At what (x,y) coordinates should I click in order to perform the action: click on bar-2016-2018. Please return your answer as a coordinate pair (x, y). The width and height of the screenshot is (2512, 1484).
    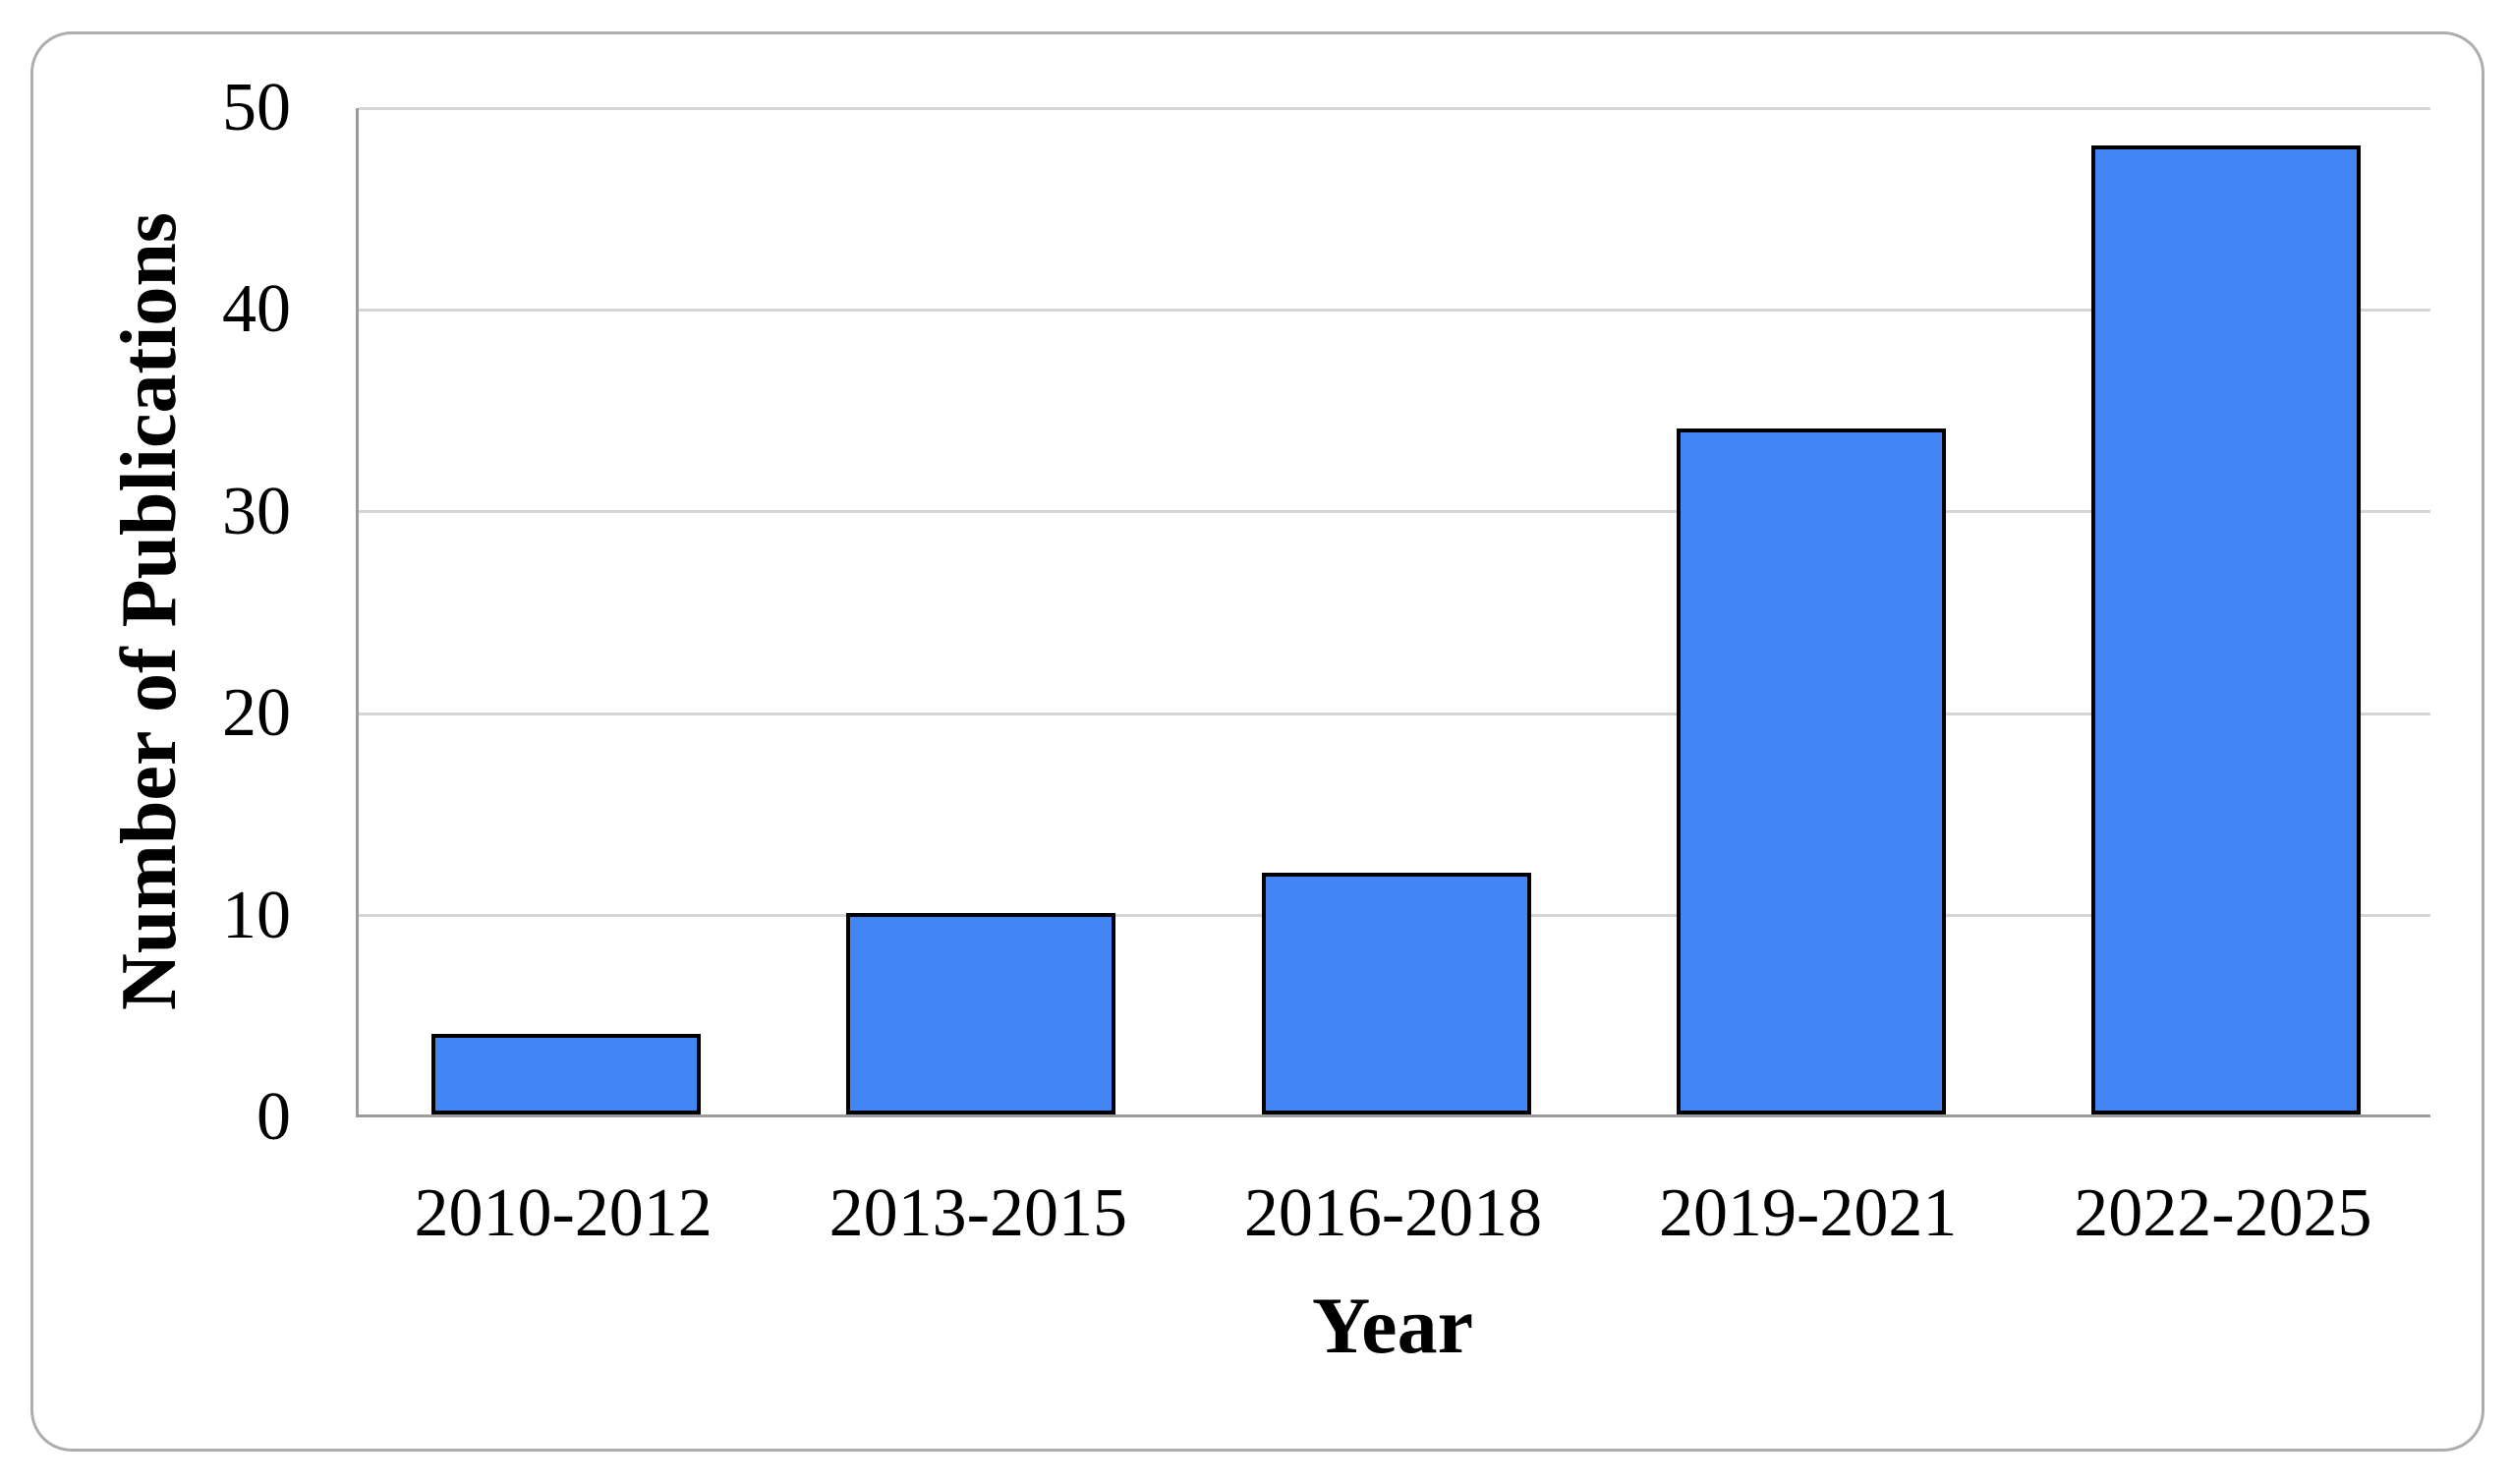
    Looking at the image, I should click on (1396, 993).